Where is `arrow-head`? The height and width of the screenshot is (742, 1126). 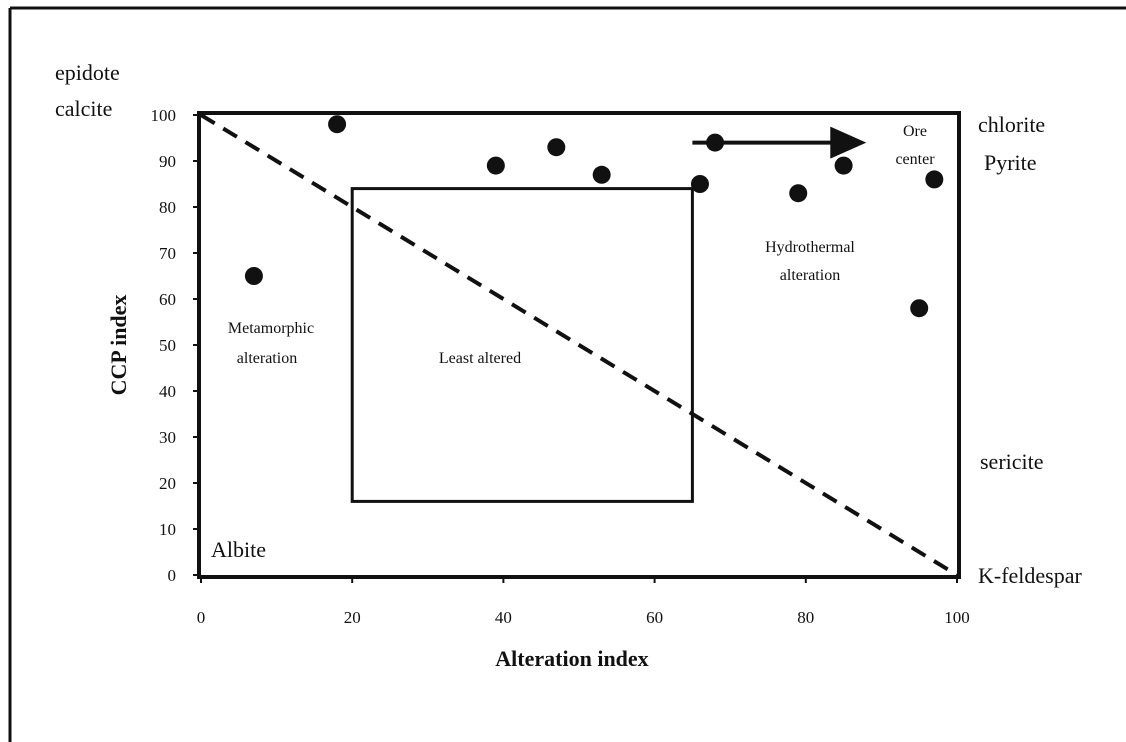
arrow-head is located at coordinates (848, 142).